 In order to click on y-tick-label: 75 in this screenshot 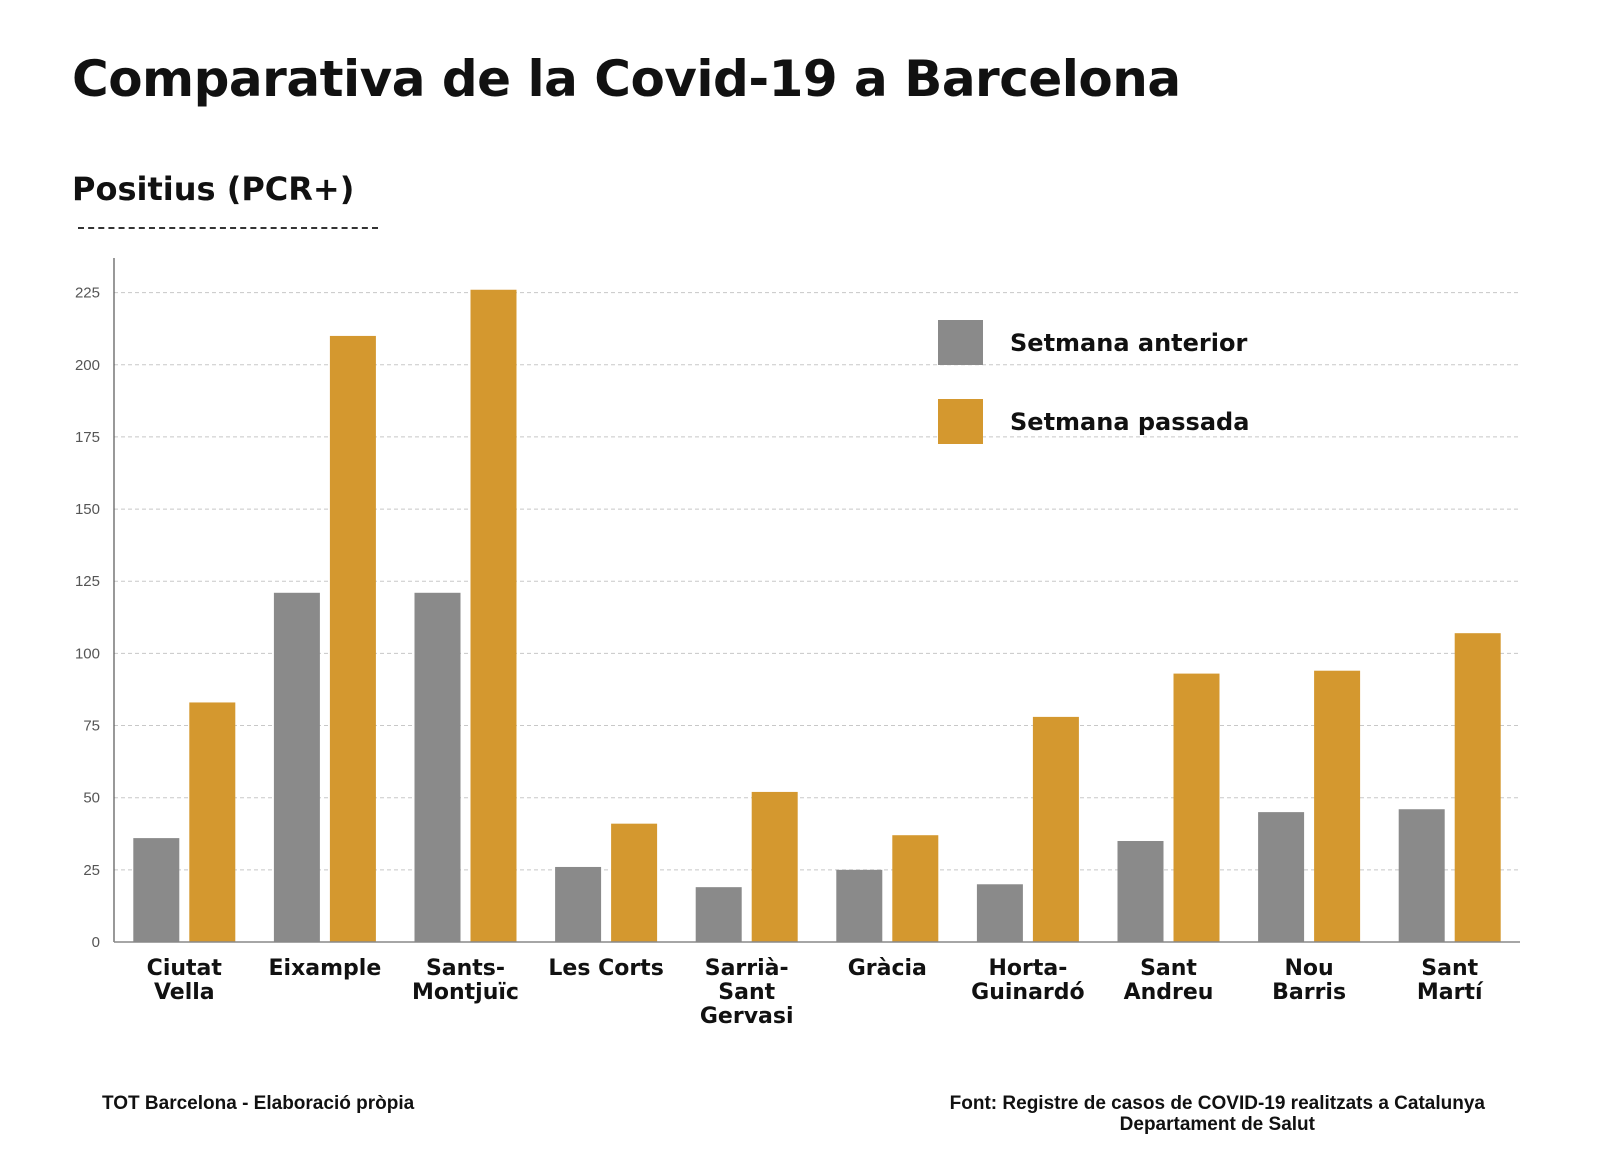, I will do `click(91, 726)`.